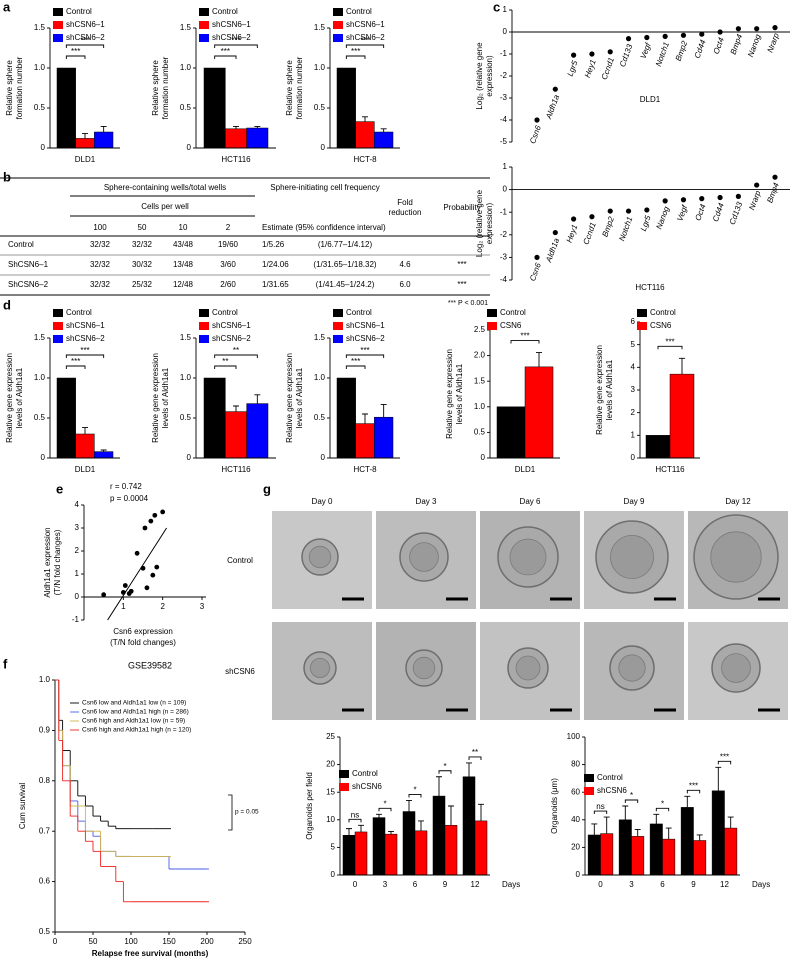 The image size is (794, 966). What do you see at coordinates (135, 712) in the screenshot?
I see `legend-label: Csn6 low and Aldh1a1 high (n = 286)` at bounding box center [135, 712].